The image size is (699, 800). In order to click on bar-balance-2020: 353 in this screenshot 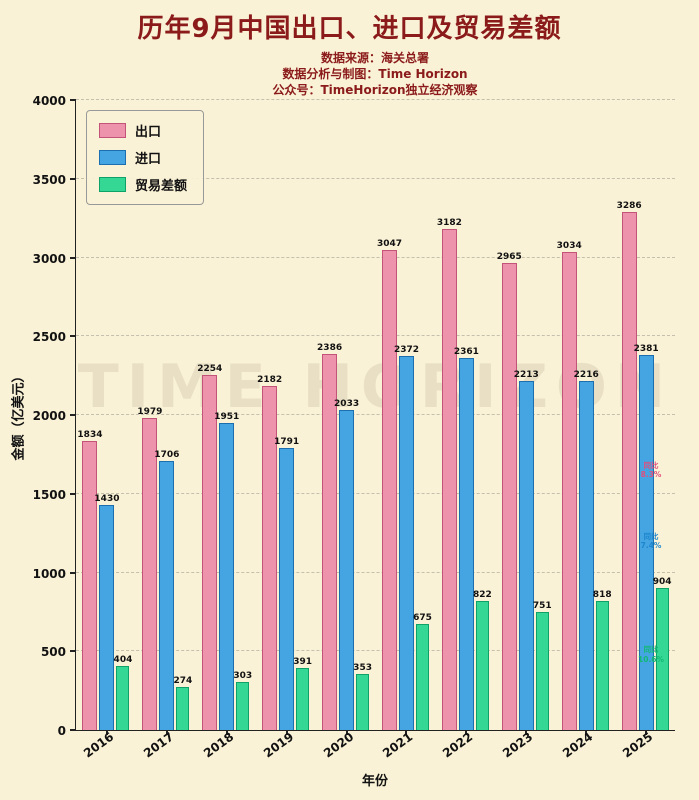, I will do `click(362, 696)`.